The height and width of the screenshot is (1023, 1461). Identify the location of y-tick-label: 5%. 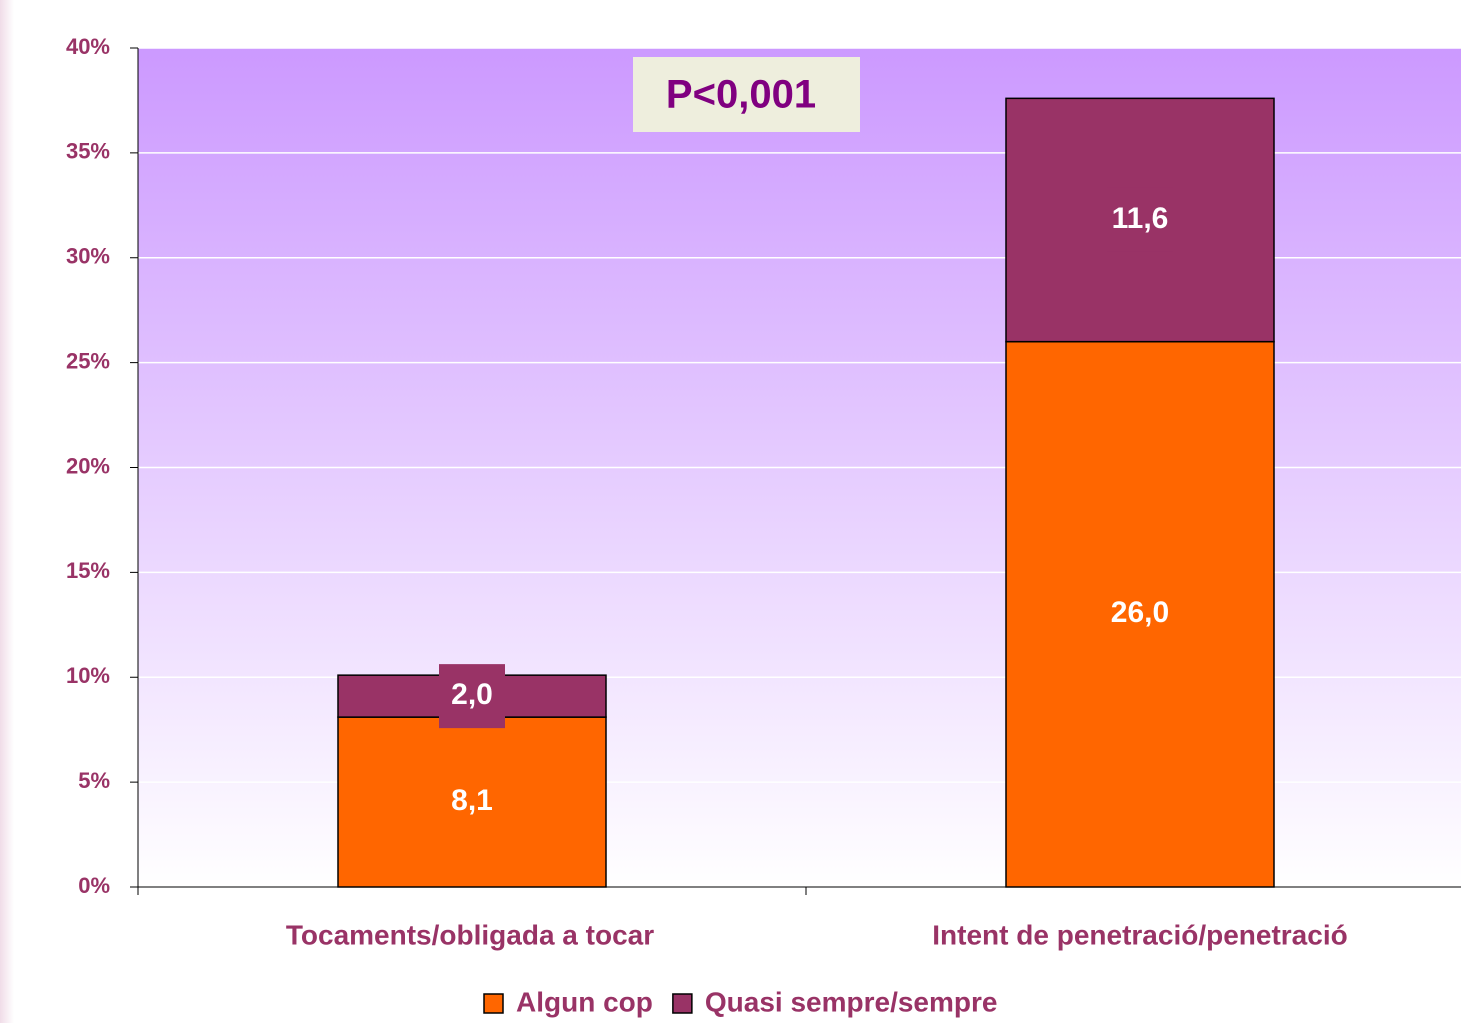
(94, 780).